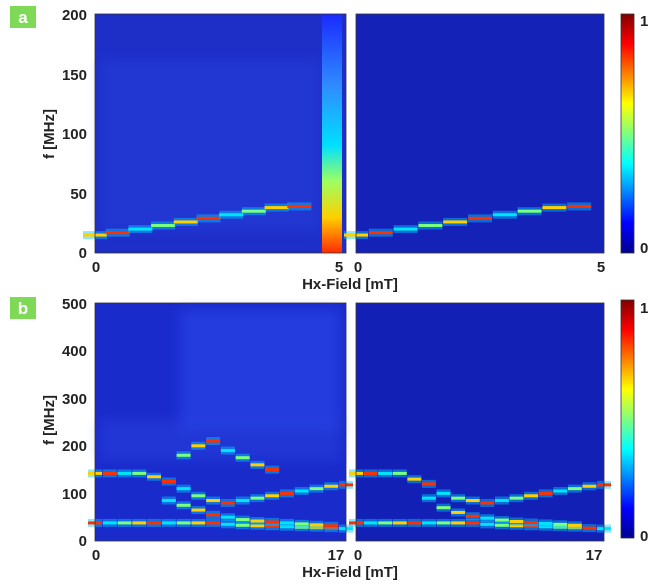  What do you see at coordinates (627, 133) in the screenshot?
I see `colorbar` at bounding box center [627, 133].